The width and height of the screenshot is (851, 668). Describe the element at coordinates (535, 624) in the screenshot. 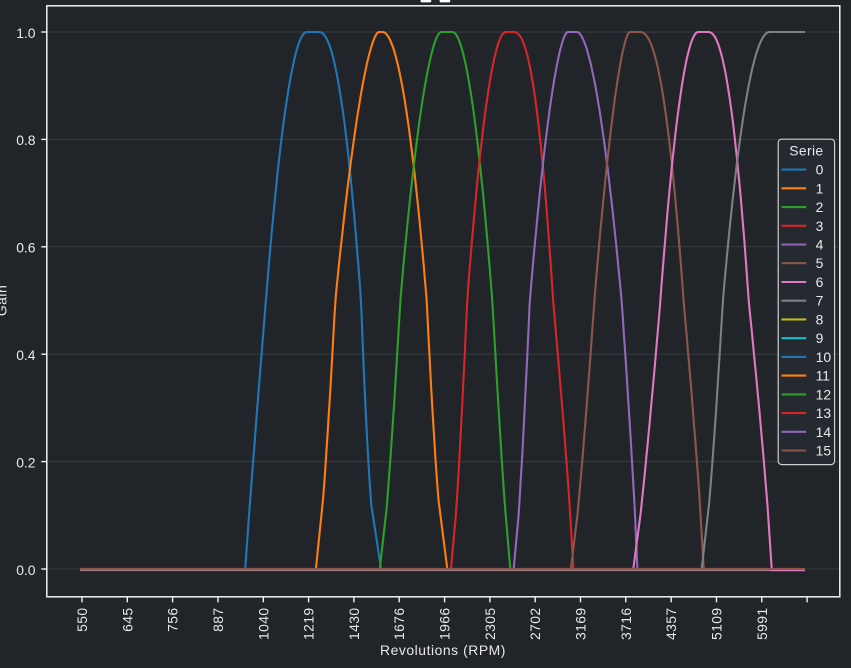

I see `svg-text: 2702` at that location.